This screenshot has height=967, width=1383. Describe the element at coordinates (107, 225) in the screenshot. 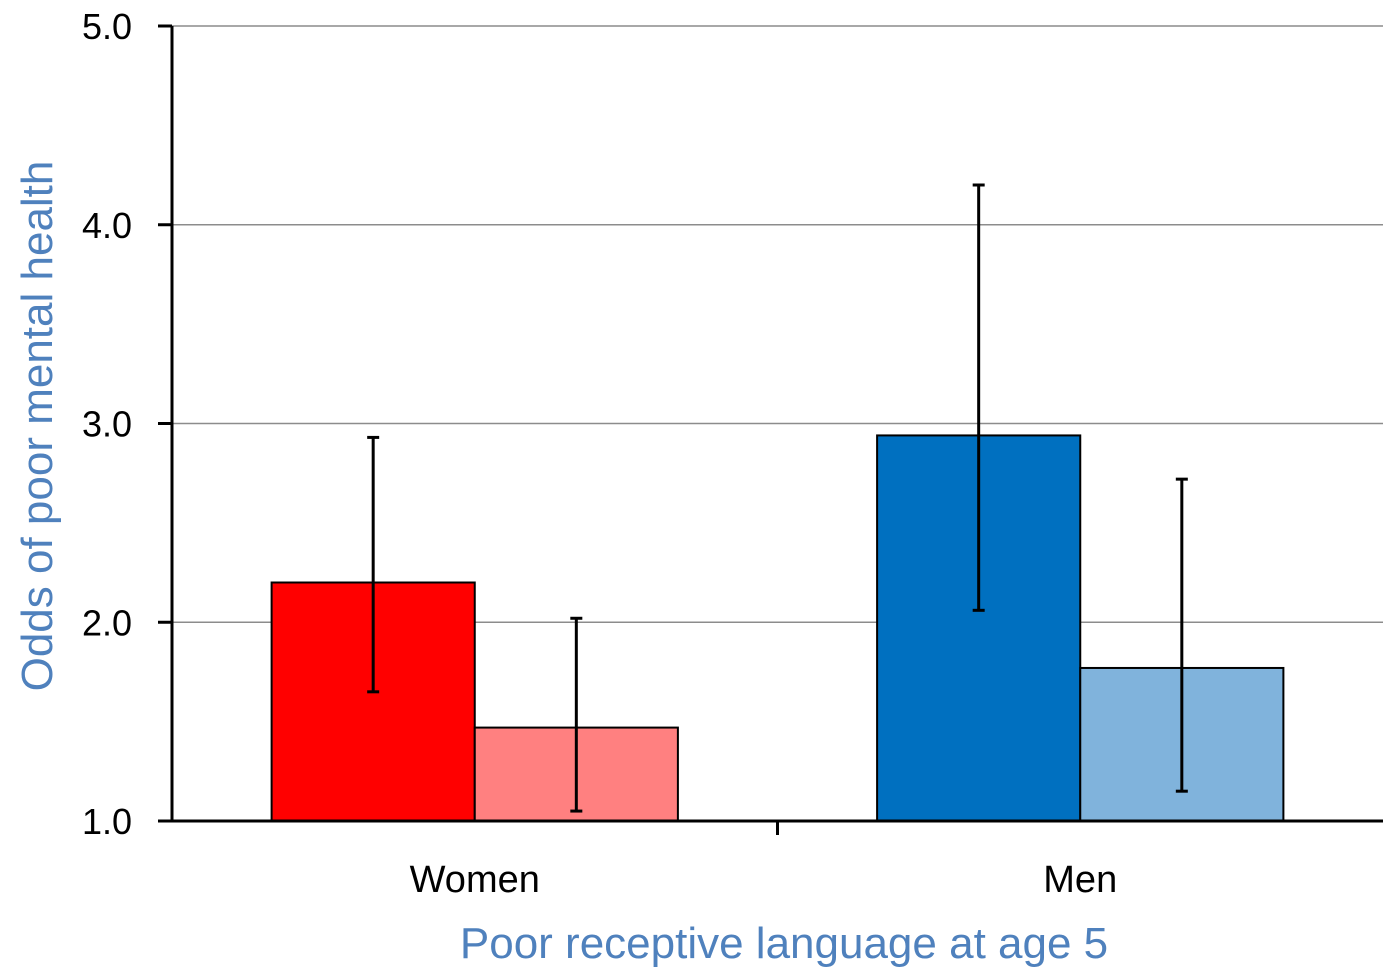

I see `y-tick-label: 4.0` at that location.